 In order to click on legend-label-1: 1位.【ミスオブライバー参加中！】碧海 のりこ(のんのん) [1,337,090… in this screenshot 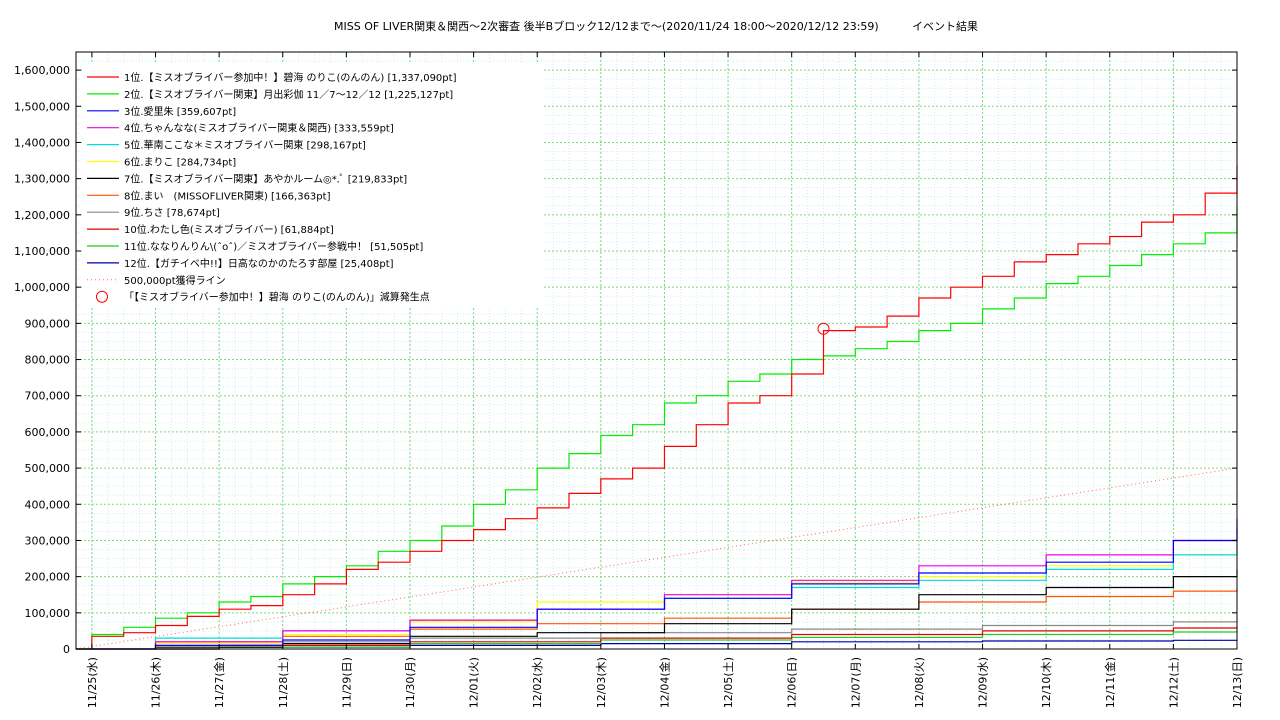, I will do `click(290, 77)`.